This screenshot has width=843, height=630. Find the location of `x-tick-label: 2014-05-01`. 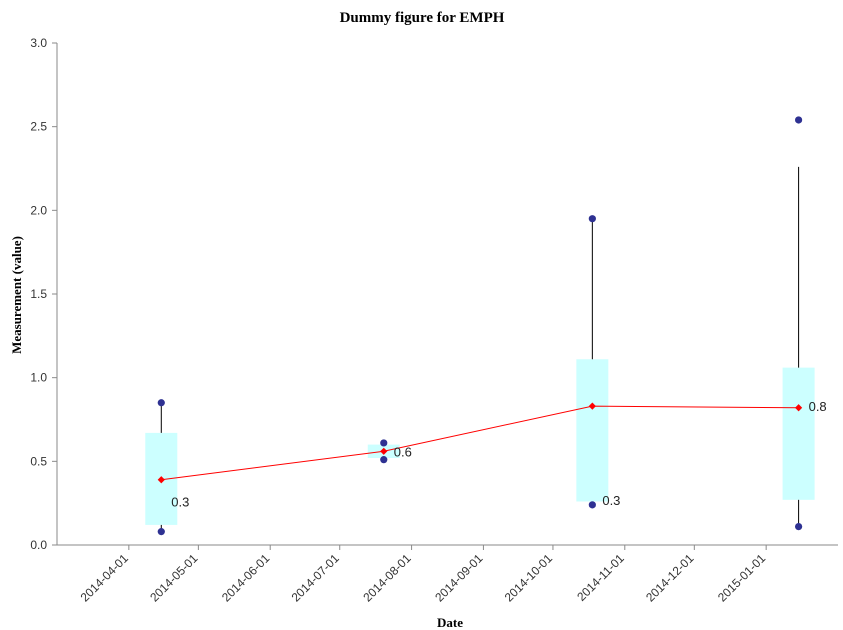

x-tick-label: 2014-05-01 is located at coordinates (174, 578).